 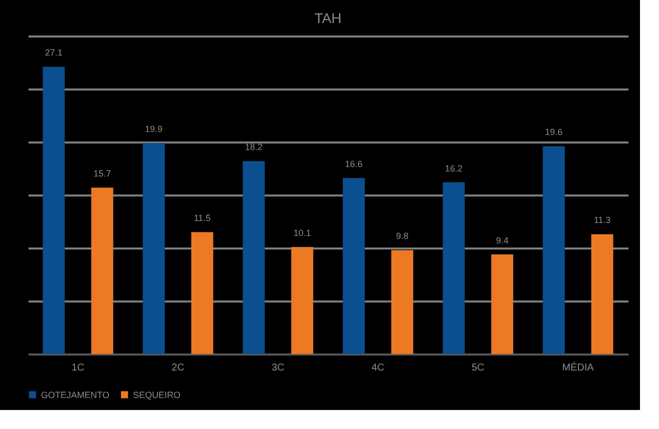 What do you see at coordinates (553, 132) in the screenshot?
I see `data-label: 19.6` at bounding box center [553, 132].